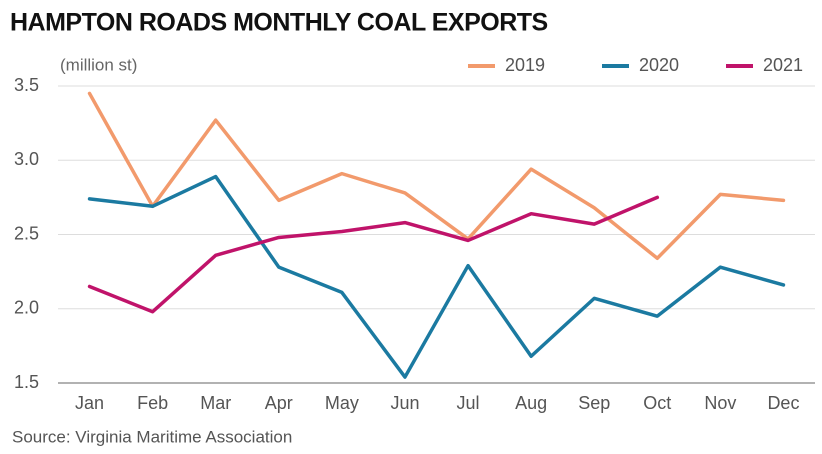 The width and height of the screenshot is (822, 454). I want to click on x-tick-label: Nov, so click(720, 403).